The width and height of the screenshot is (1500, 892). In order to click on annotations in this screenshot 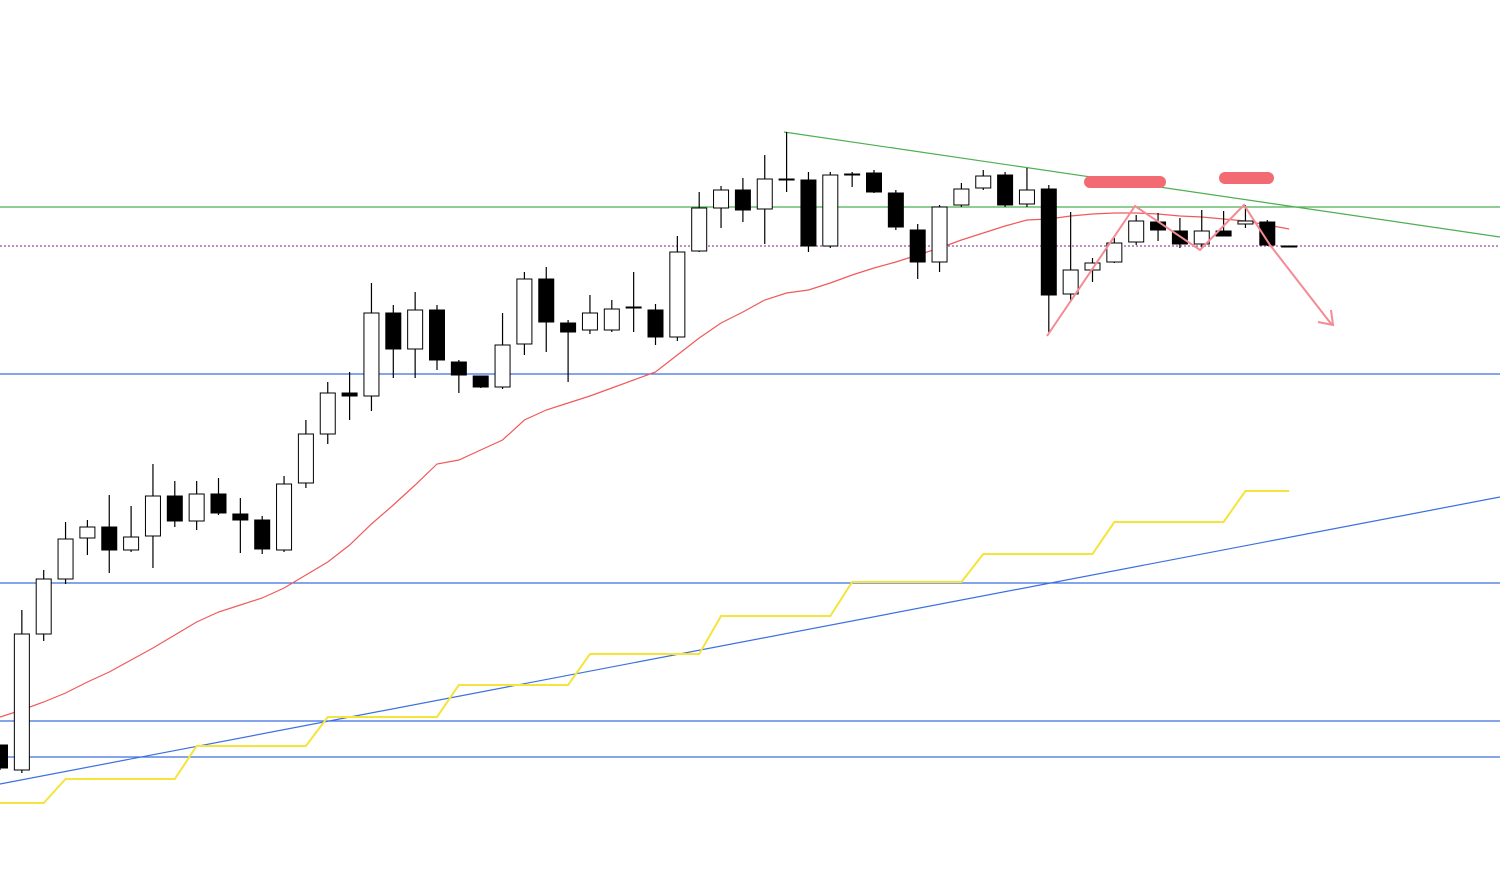, I will do `click(1190, 254)`.